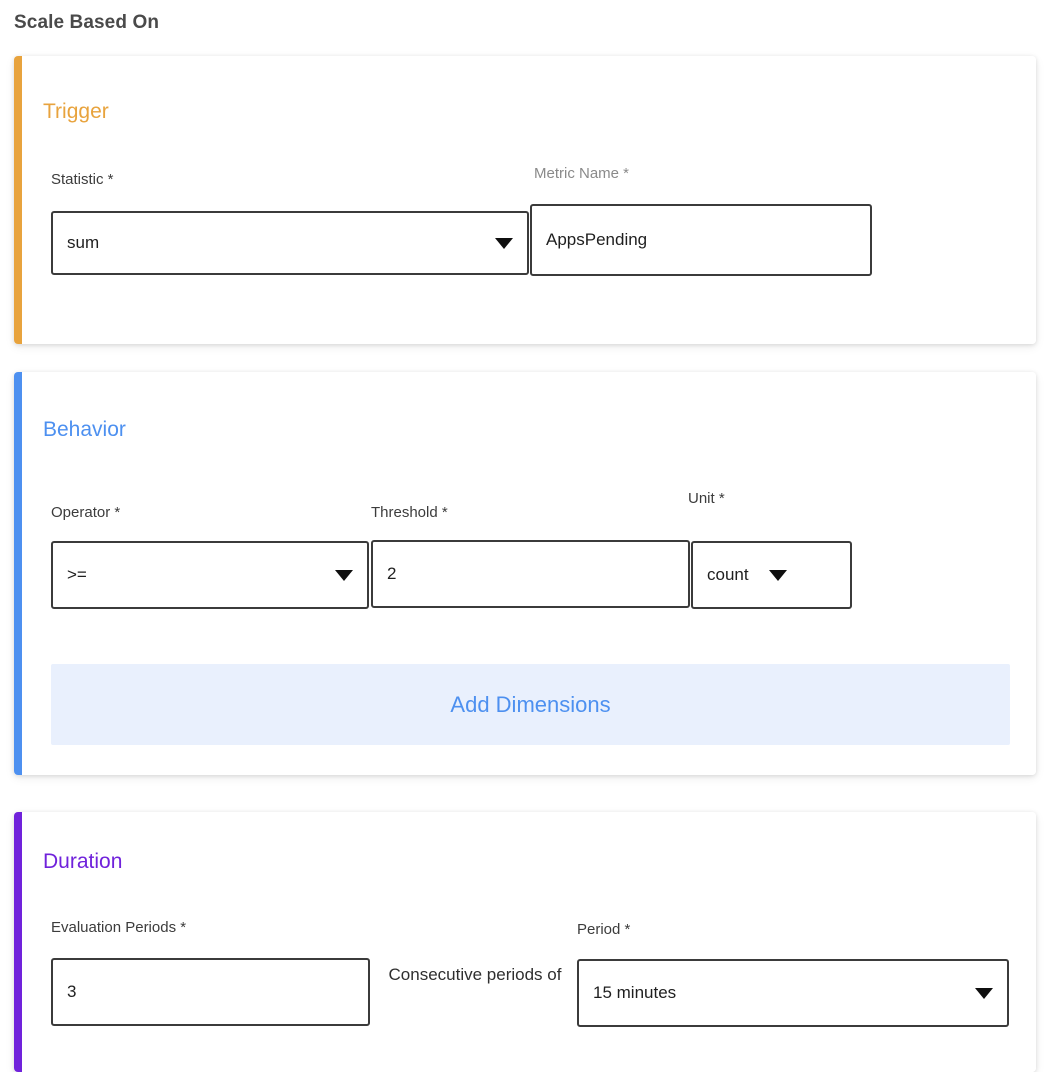  Describe the element at coordinates (76, 111) in the screenshot. I see `trigger-section-title: Trigger` at that location.